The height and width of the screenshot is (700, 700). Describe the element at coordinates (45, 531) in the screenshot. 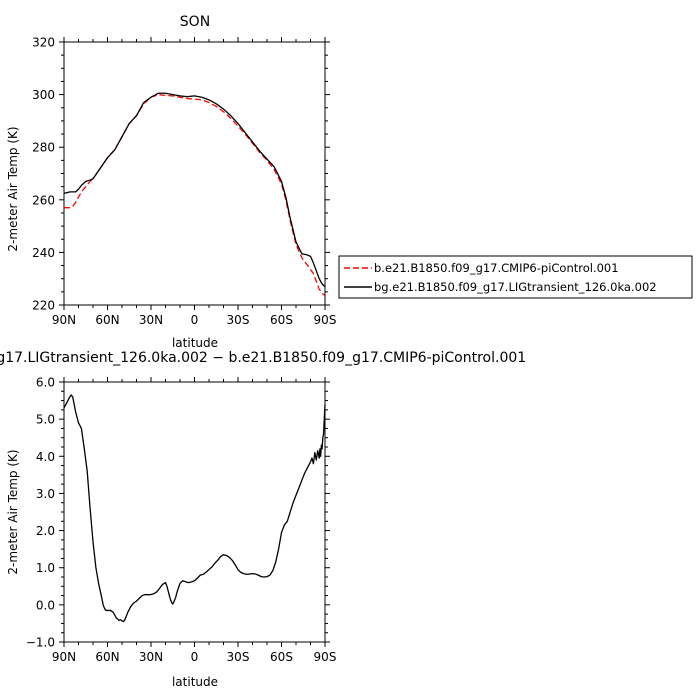

I see `bottom-y-tick-label: 2.0` at that location.